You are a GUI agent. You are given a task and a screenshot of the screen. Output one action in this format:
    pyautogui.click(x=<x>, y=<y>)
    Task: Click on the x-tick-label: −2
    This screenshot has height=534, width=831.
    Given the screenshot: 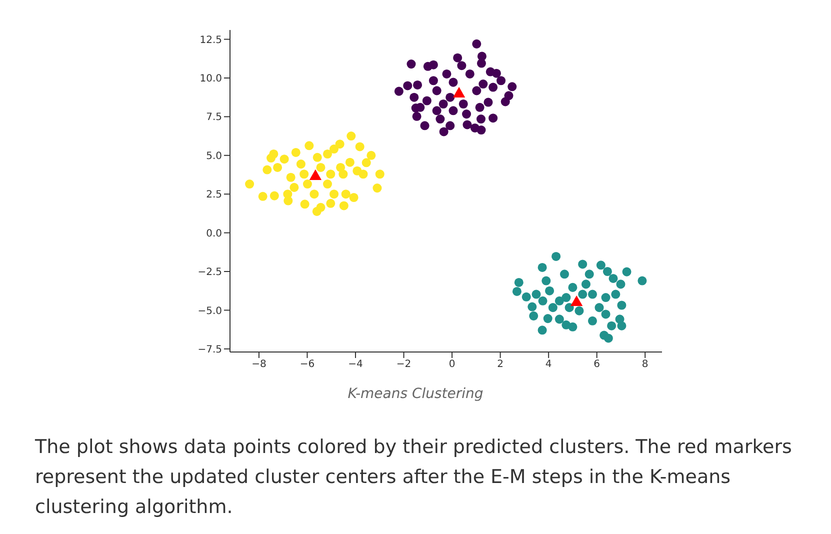 What is the action you would take?
    pyautogui.click(x=404, y=364)
    